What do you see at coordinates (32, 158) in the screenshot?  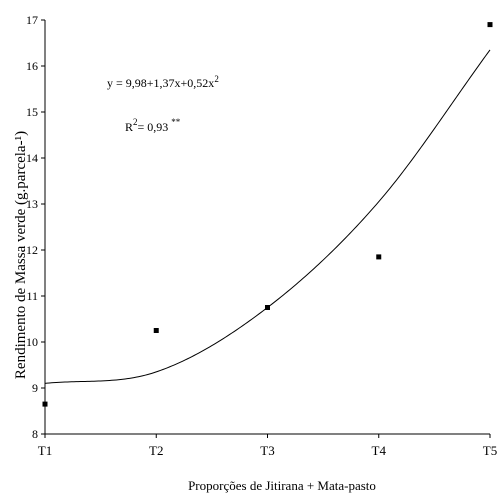 I see `y-tick-label: 14` at bounding box center [32, 158].